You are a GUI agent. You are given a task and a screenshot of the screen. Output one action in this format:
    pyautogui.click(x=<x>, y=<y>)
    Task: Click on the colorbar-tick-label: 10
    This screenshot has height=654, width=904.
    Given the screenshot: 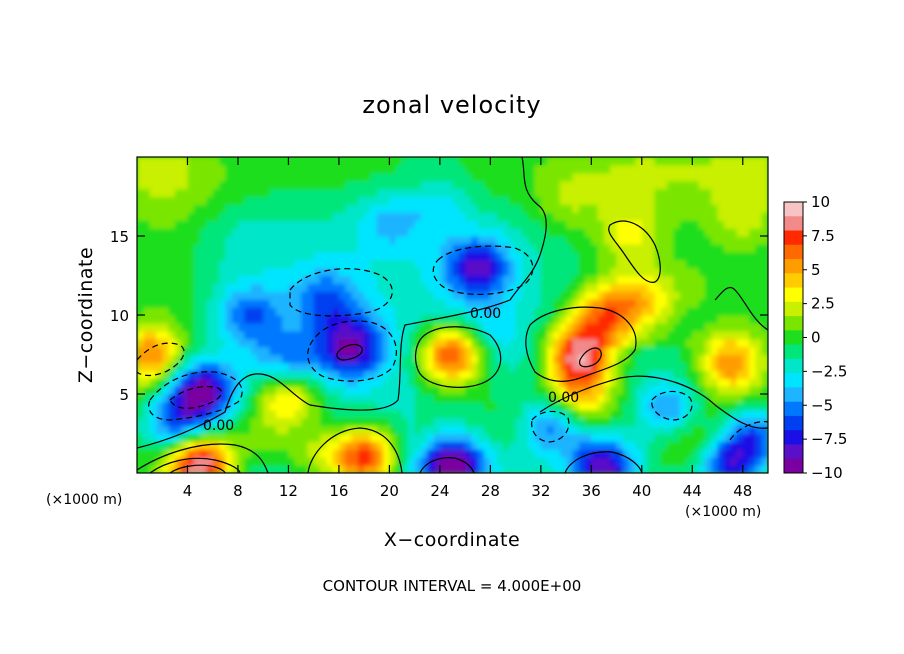 What is the action you would take?
    pyautogui.click(x=820, y=202)
    